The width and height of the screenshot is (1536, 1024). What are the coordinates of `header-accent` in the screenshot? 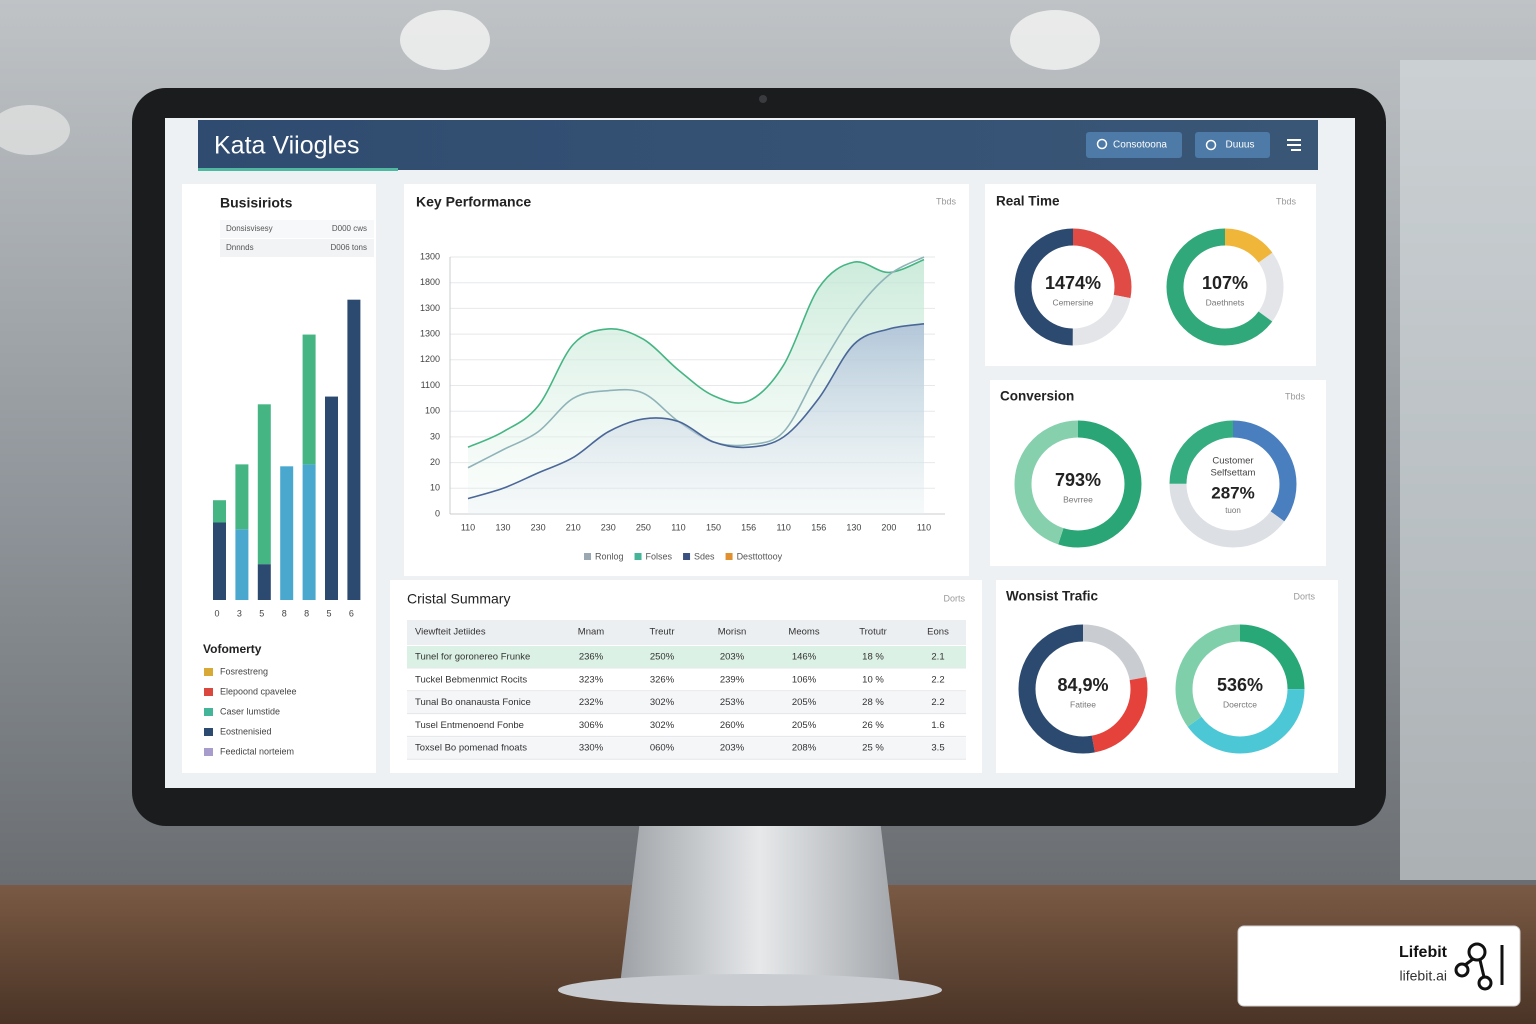 It's located at (298, 169).